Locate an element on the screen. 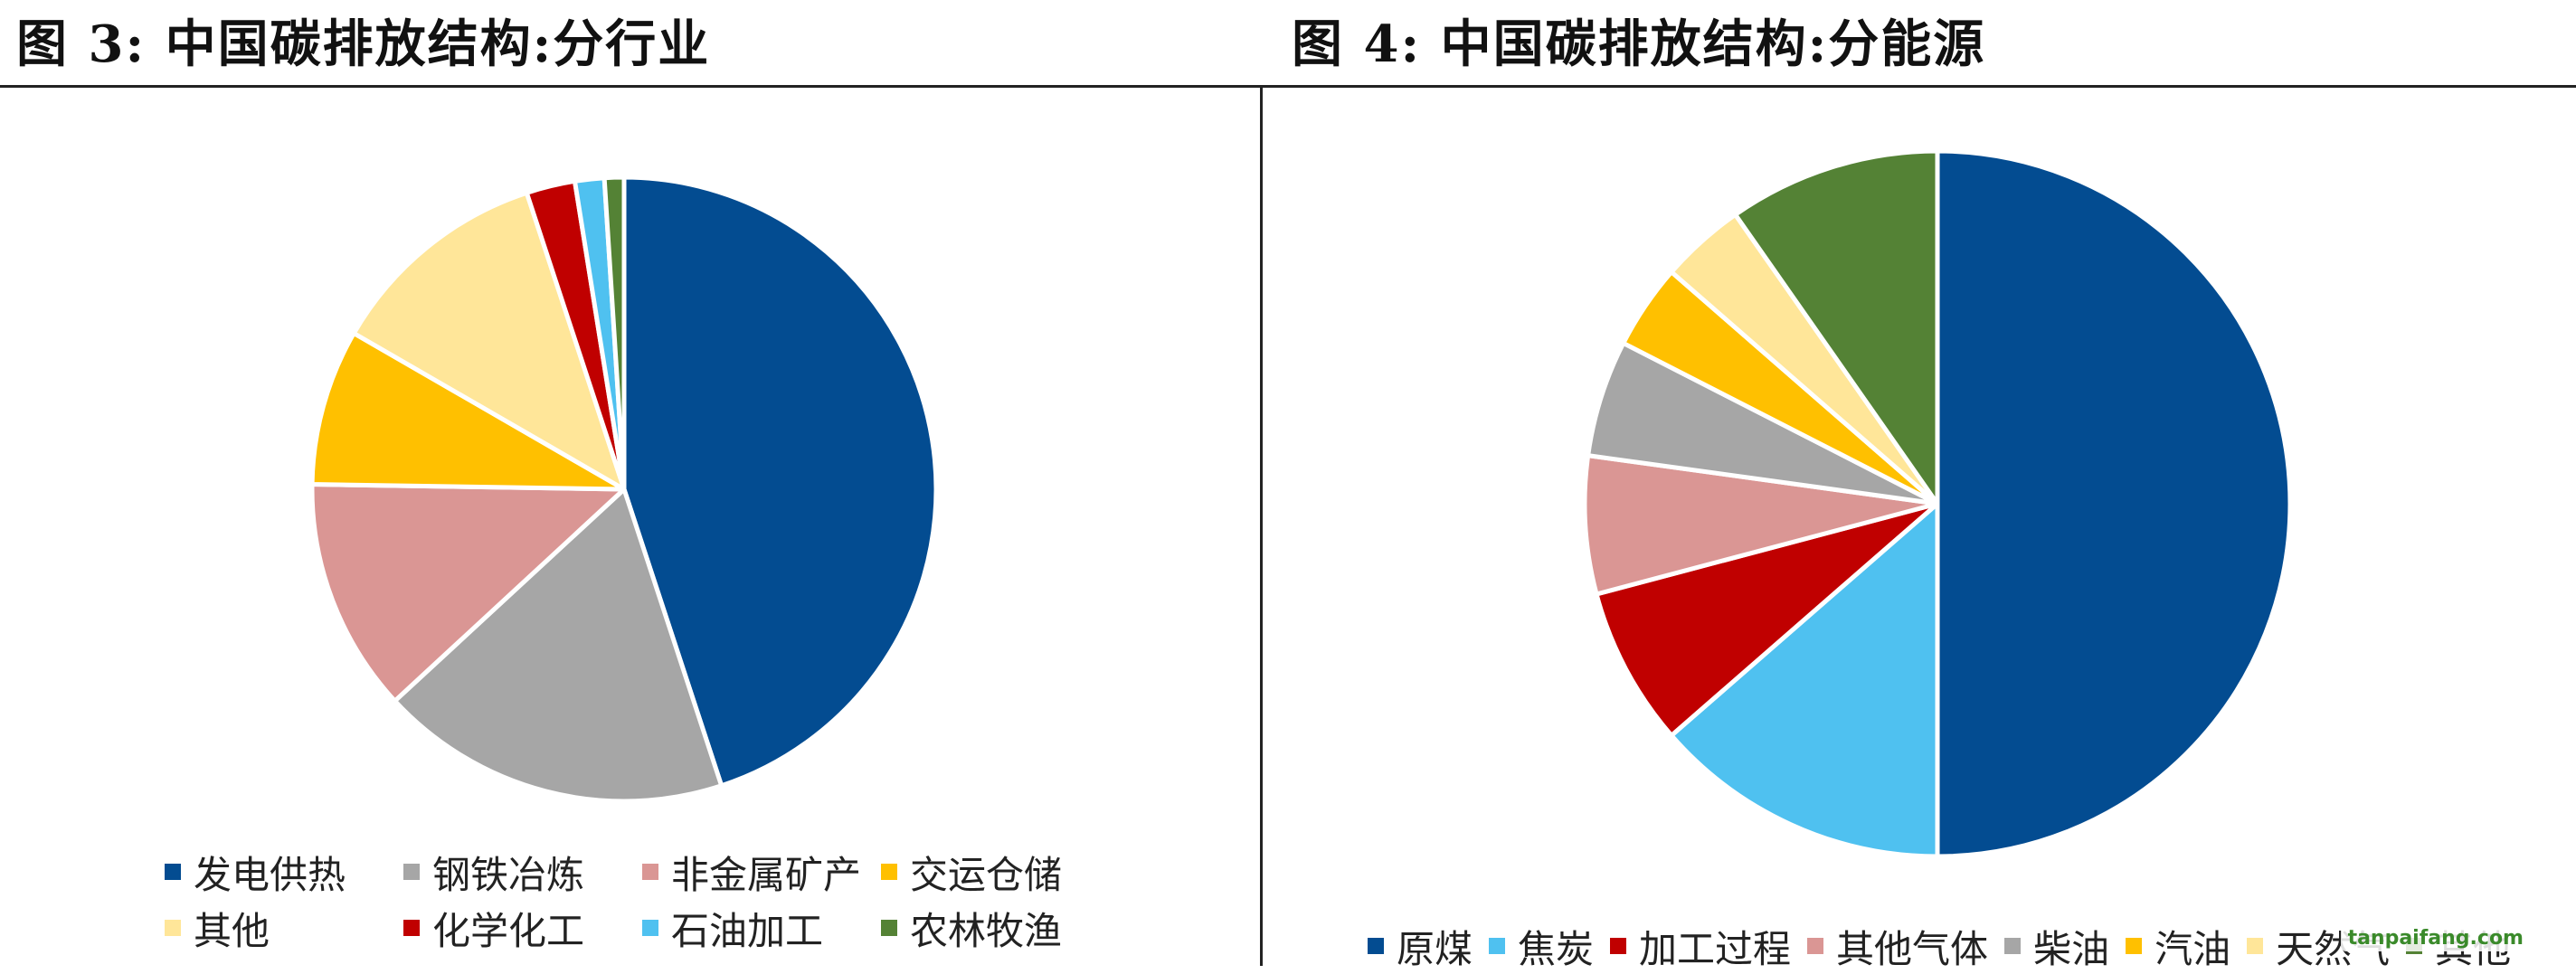 This screenshot has height=974, width=2576. legend-item: 石油加工 is located at coordinates (761, 928).